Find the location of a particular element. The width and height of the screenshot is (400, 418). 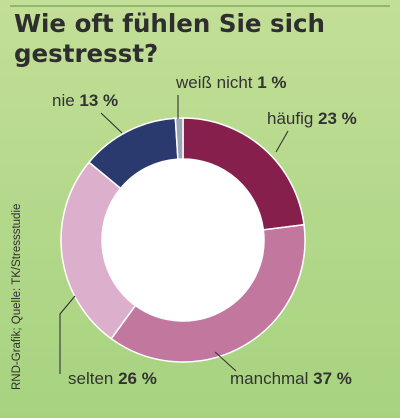

category-name-selten: selten is located at coordinates (93, 378).